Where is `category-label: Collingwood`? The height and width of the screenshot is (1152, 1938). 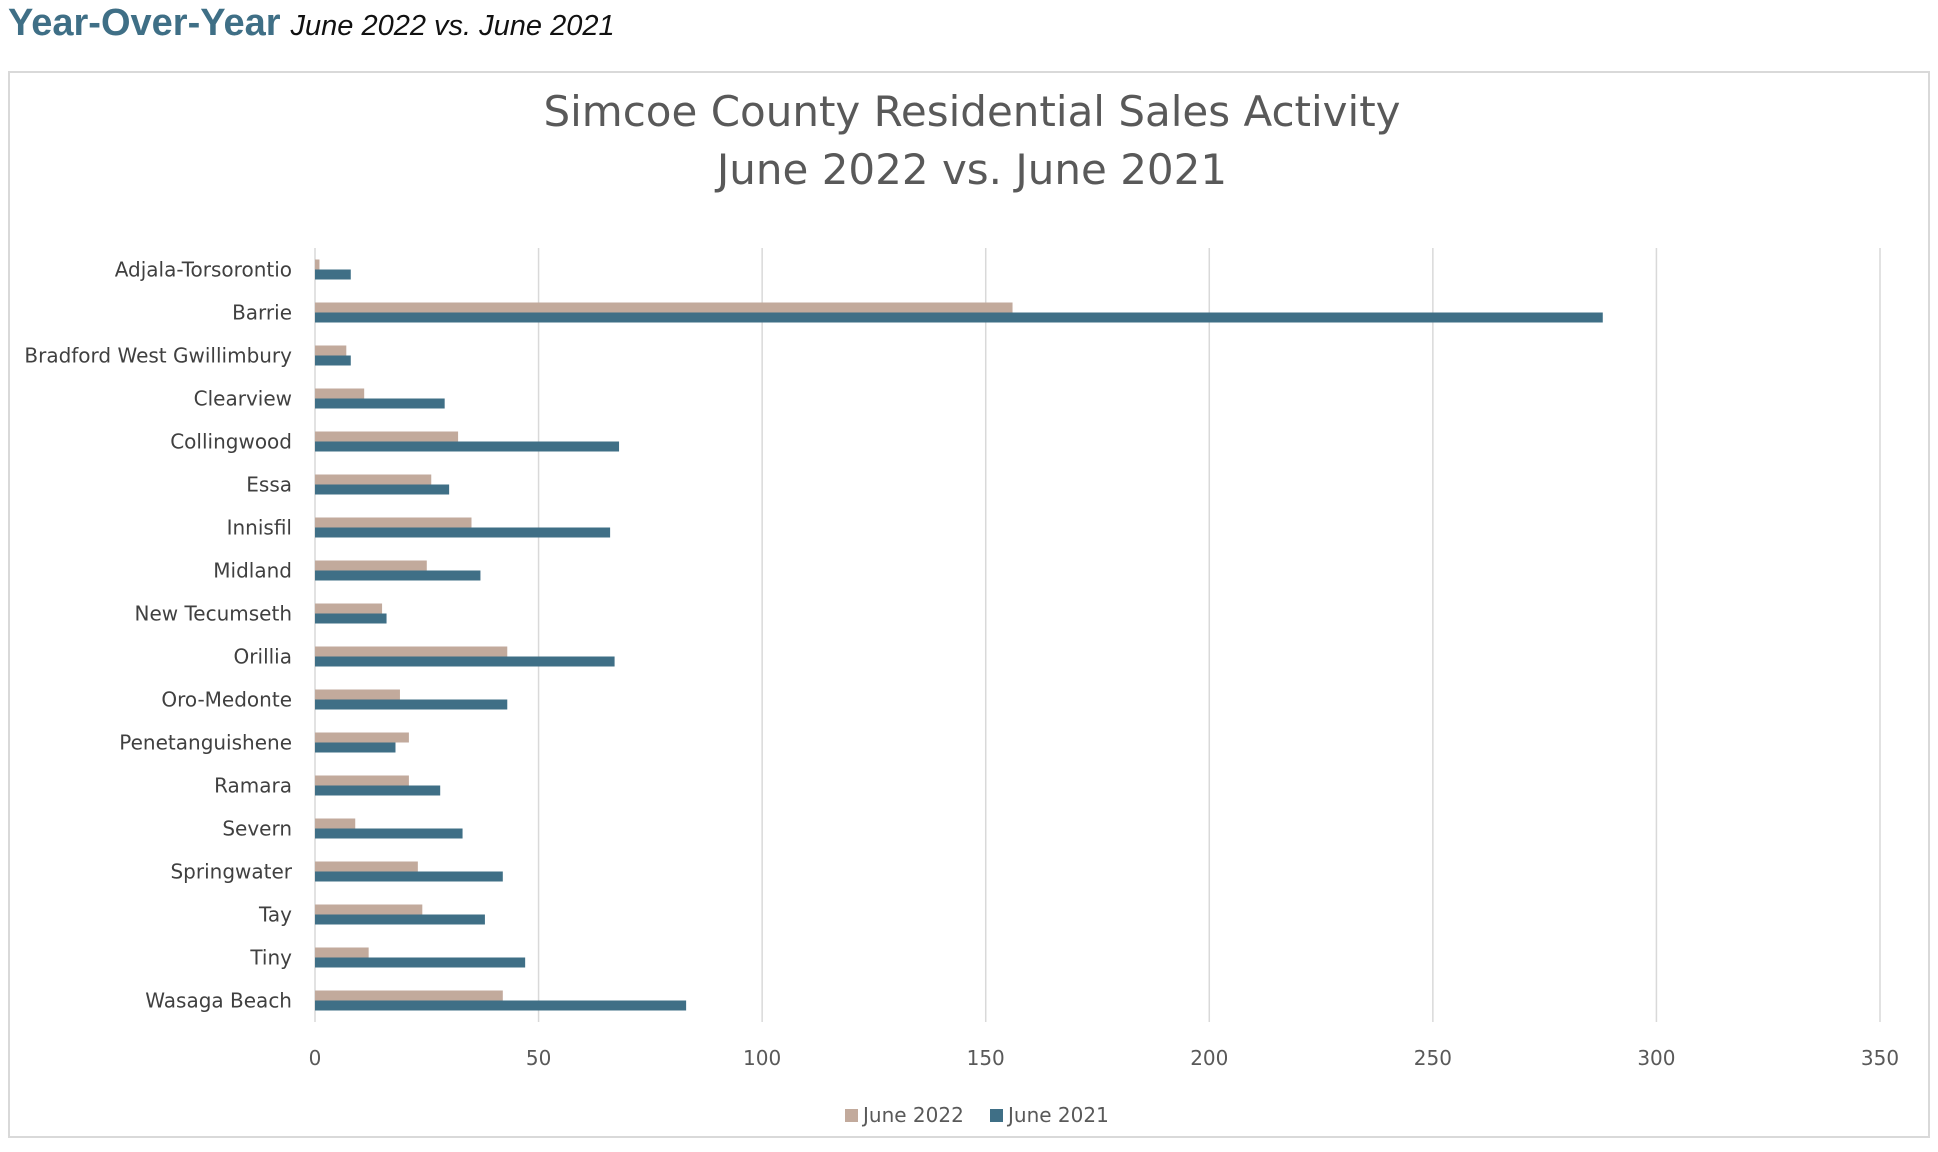 category-label: Collingwood is located at coordinates (231, 442).